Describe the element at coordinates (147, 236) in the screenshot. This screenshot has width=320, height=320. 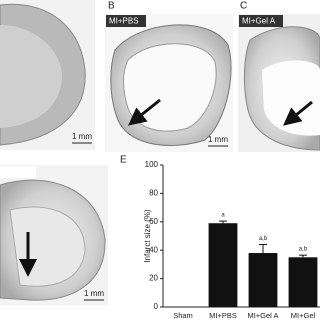
I see `y-axis-label: Infarct size (%)` at that location.